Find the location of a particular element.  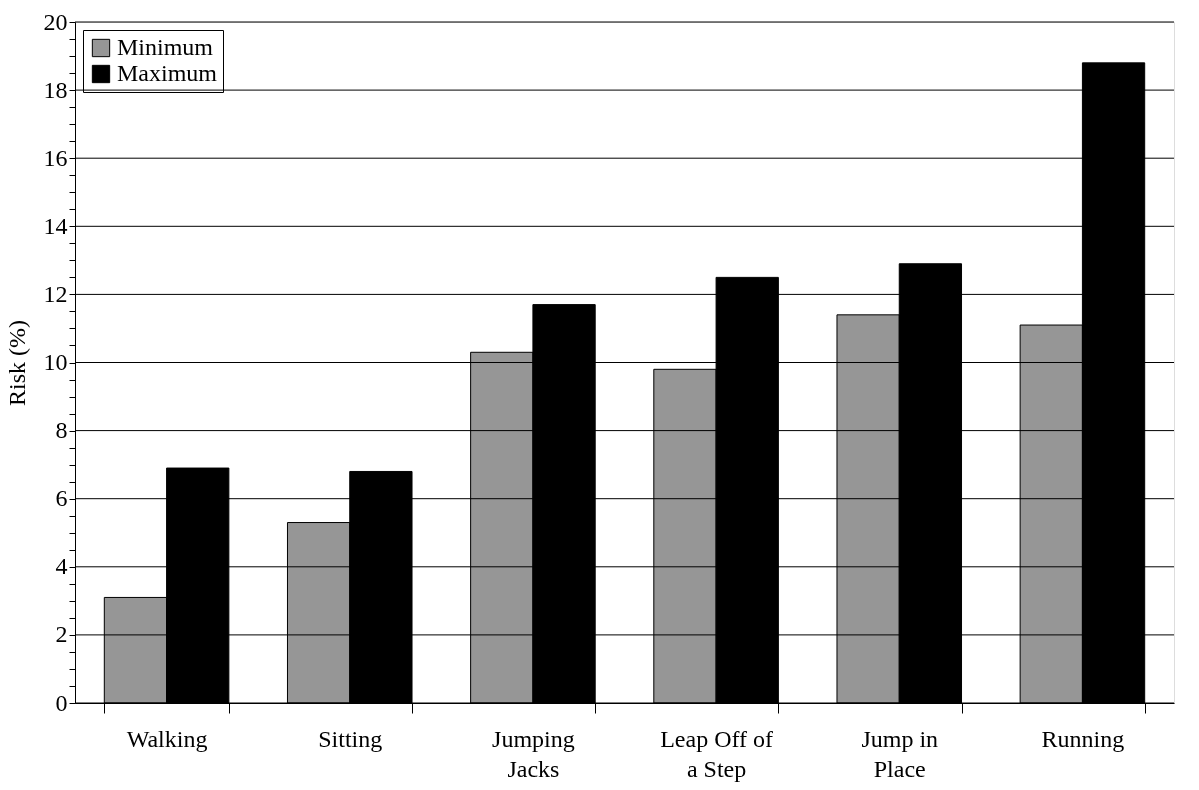

y-tick-label: 18 is located at coordinates (55, 89).